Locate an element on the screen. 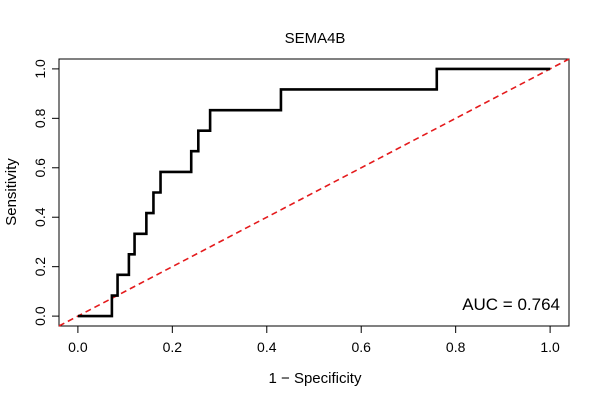 The height and width of the screenshot is (400, 600). x-tick-label: 0.4 is located at coordinates (267, 347).